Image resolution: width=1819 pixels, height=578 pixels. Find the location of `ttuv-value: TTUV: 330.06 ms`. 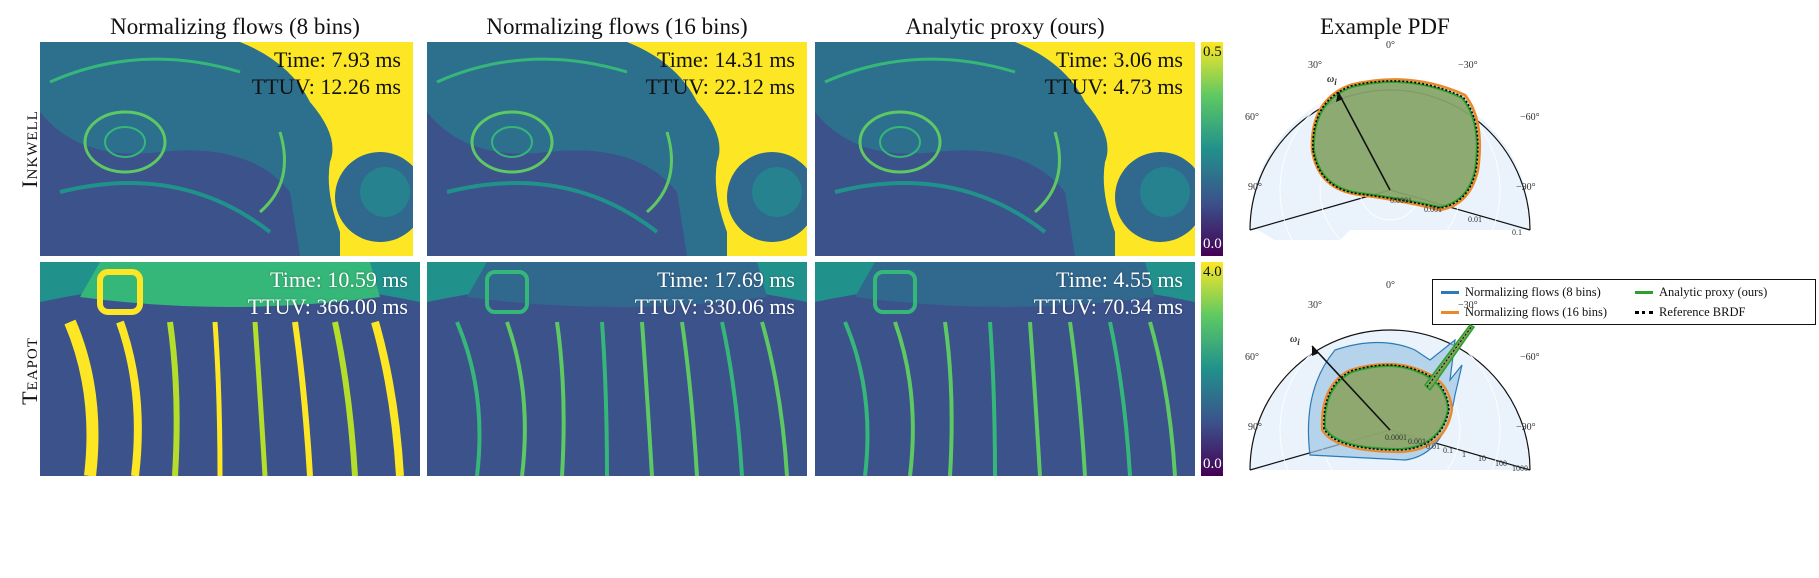

ttuv-value: TTUV: 330.06 ms is located at coordinates (714, 306).